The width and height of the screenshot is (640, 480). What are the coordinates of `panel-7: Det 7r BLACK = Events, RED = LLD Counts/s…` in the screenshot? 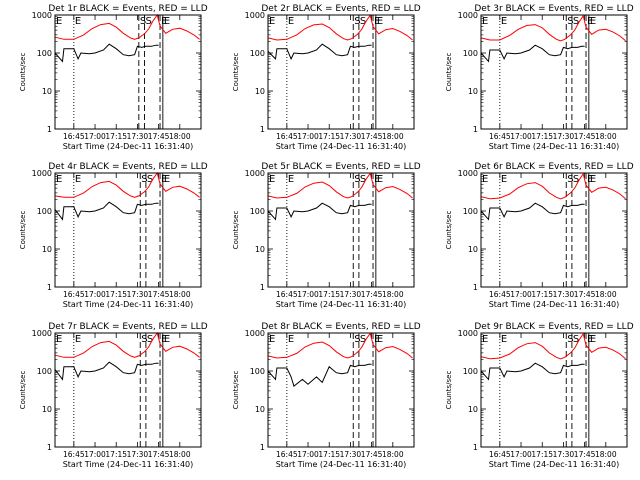 It's located at (113, 395).